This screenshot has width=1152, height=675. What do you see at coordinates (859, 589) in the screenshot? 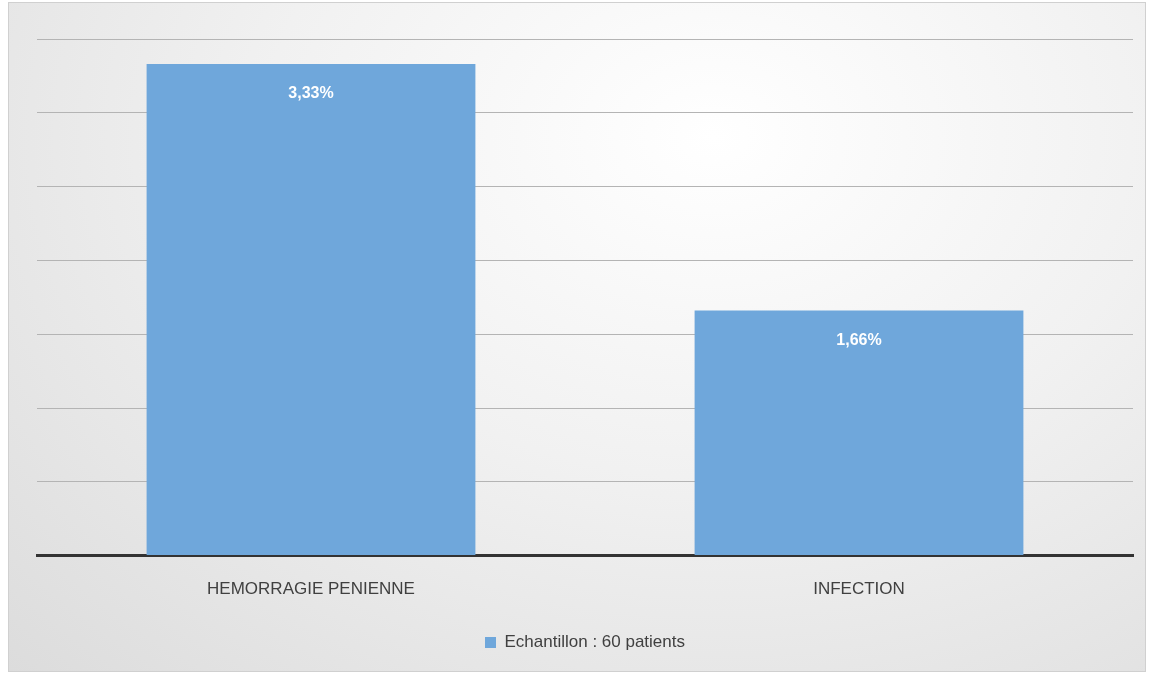
I see `x-tick-label: INFECTION` at bounding box center [859, 589].